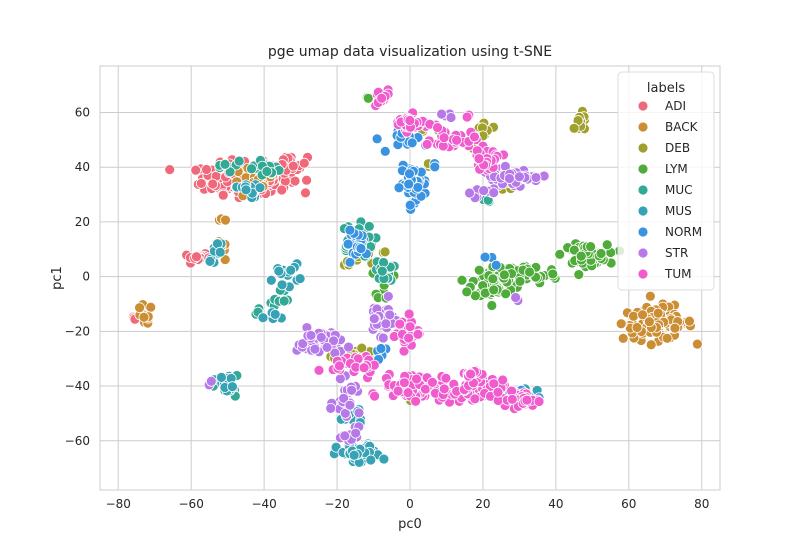 The width and height of the screenshot is (800, 550). I want to click on x-tick-label: −20, so click(336, 504).